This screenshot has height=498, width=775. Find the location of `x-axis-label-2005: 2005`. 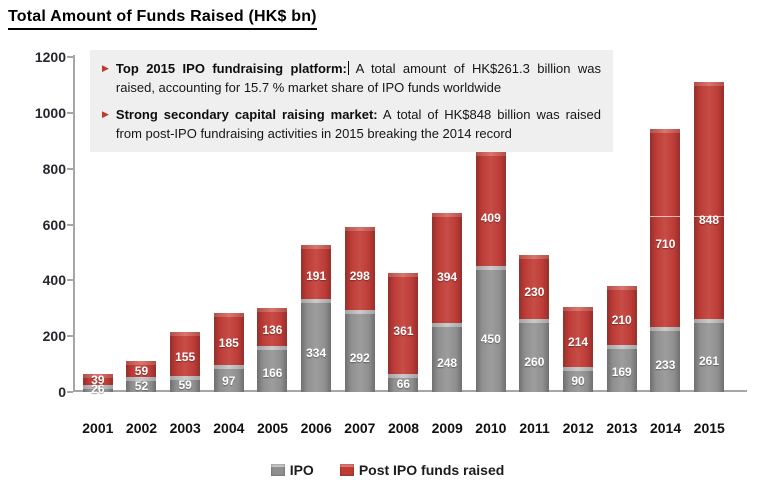

x-axis-label-2005: 2005 is located at coordinates (272, 428).